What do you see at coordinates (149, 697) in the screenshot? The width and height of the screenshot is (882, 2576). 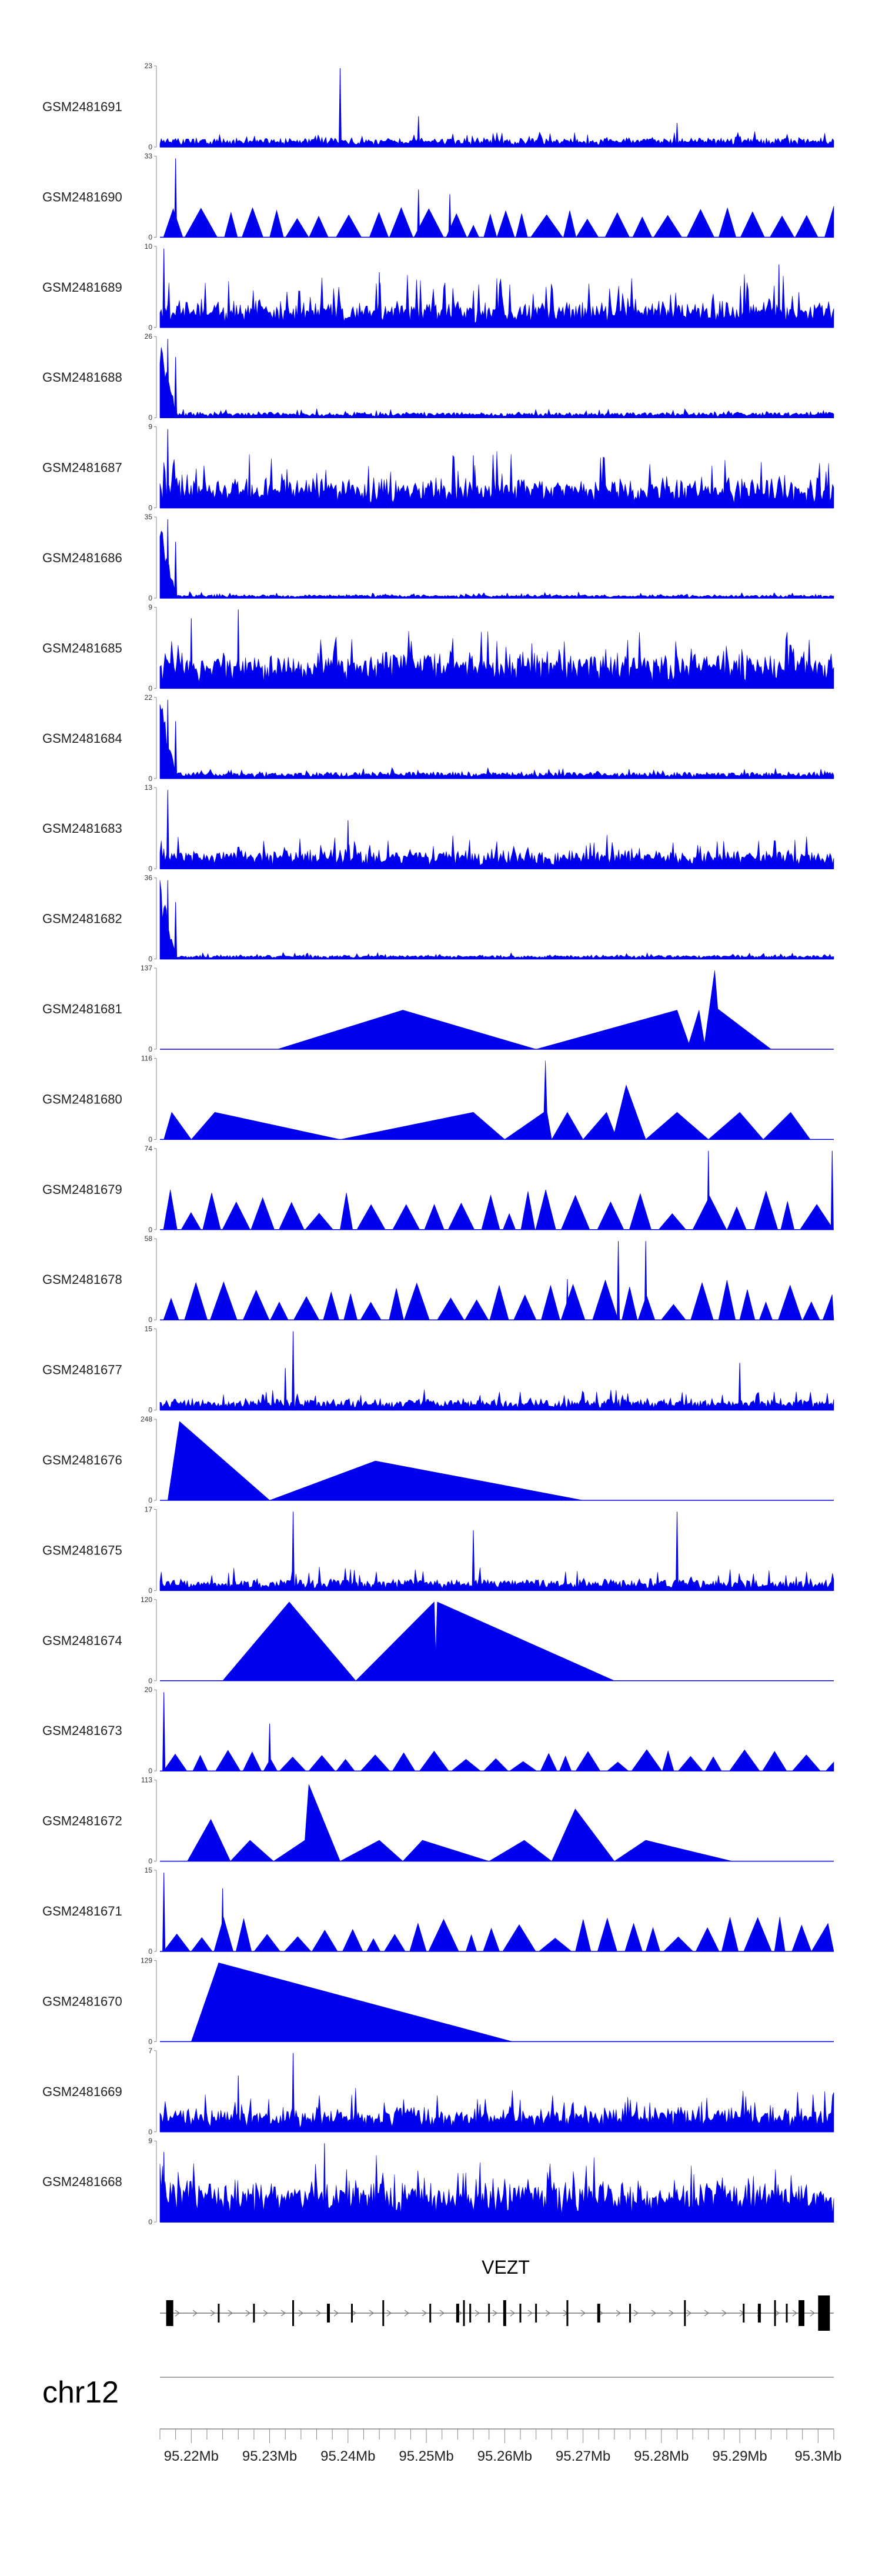 I see `y-tick-label-max: 22` at bounding box center [149, 697].